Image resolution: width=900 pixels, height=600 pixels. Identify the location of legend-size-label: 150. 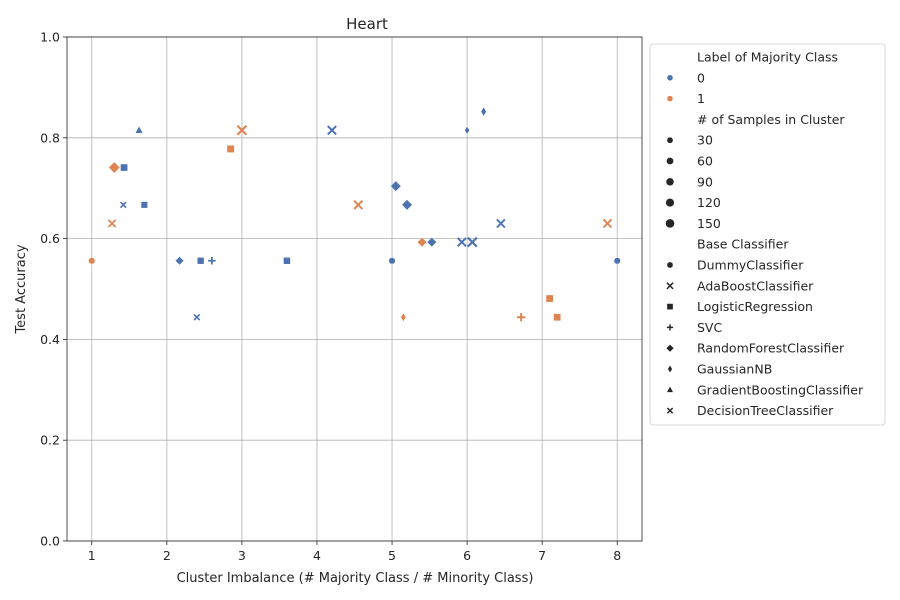
(709, 223).